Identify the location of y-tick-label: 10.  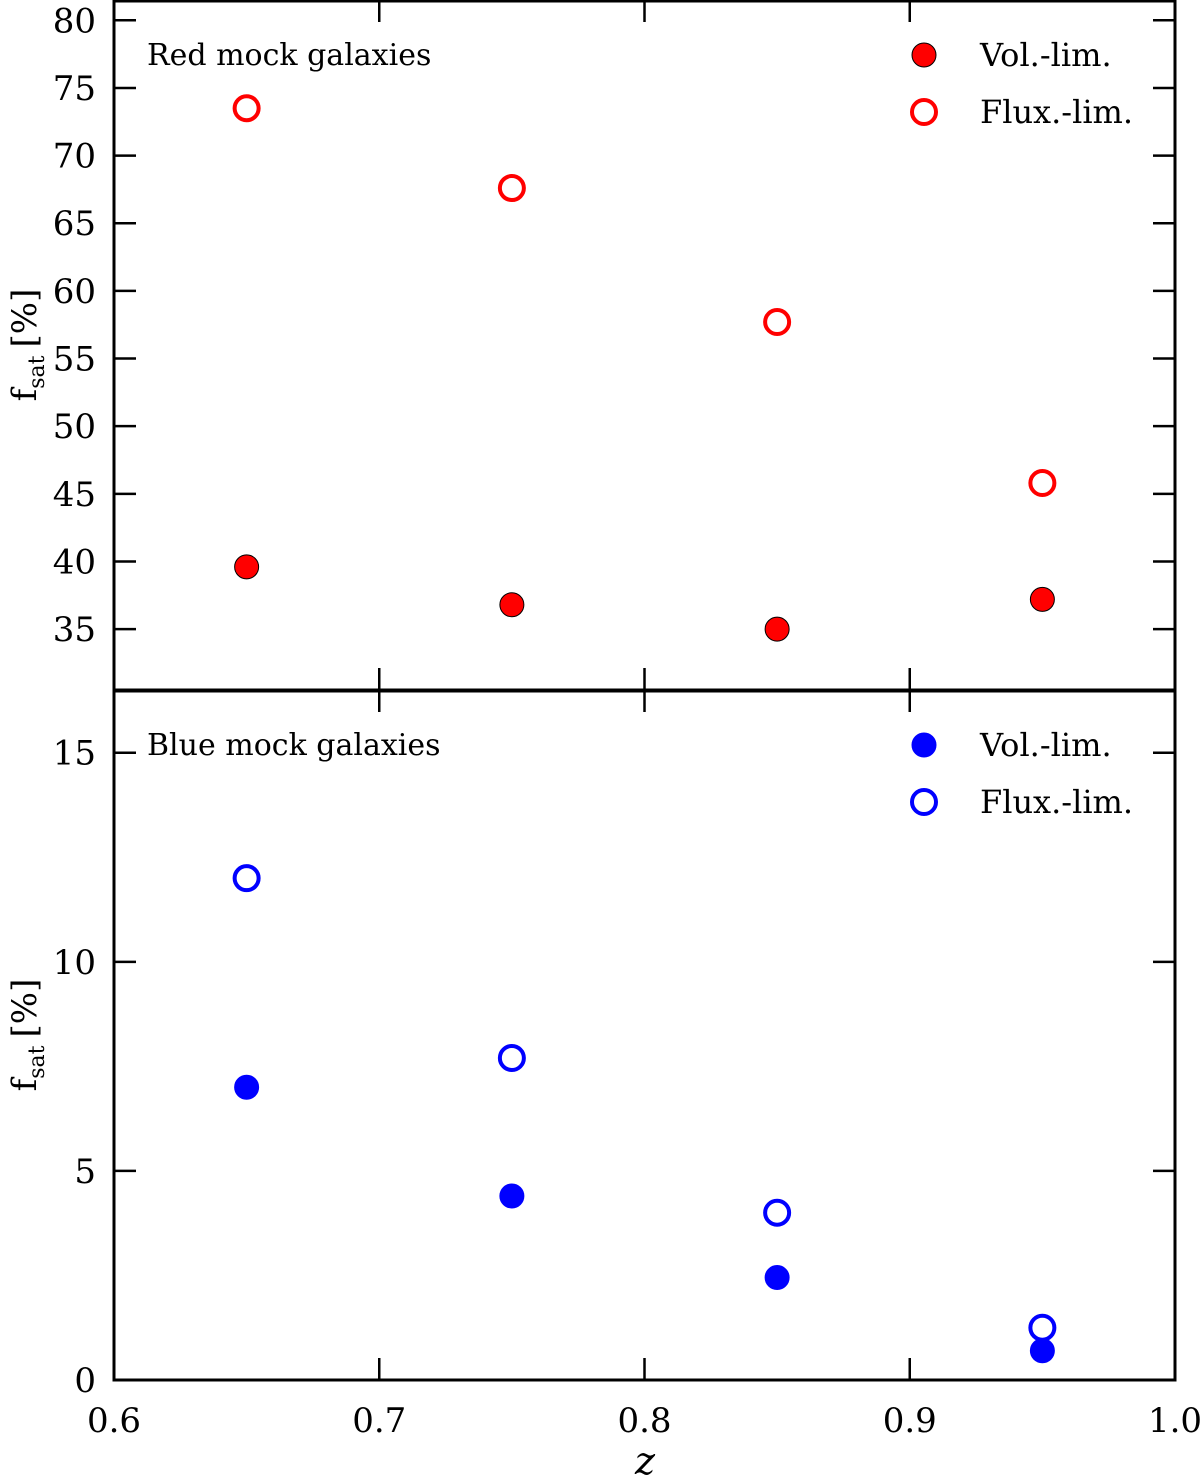
(74, 963).